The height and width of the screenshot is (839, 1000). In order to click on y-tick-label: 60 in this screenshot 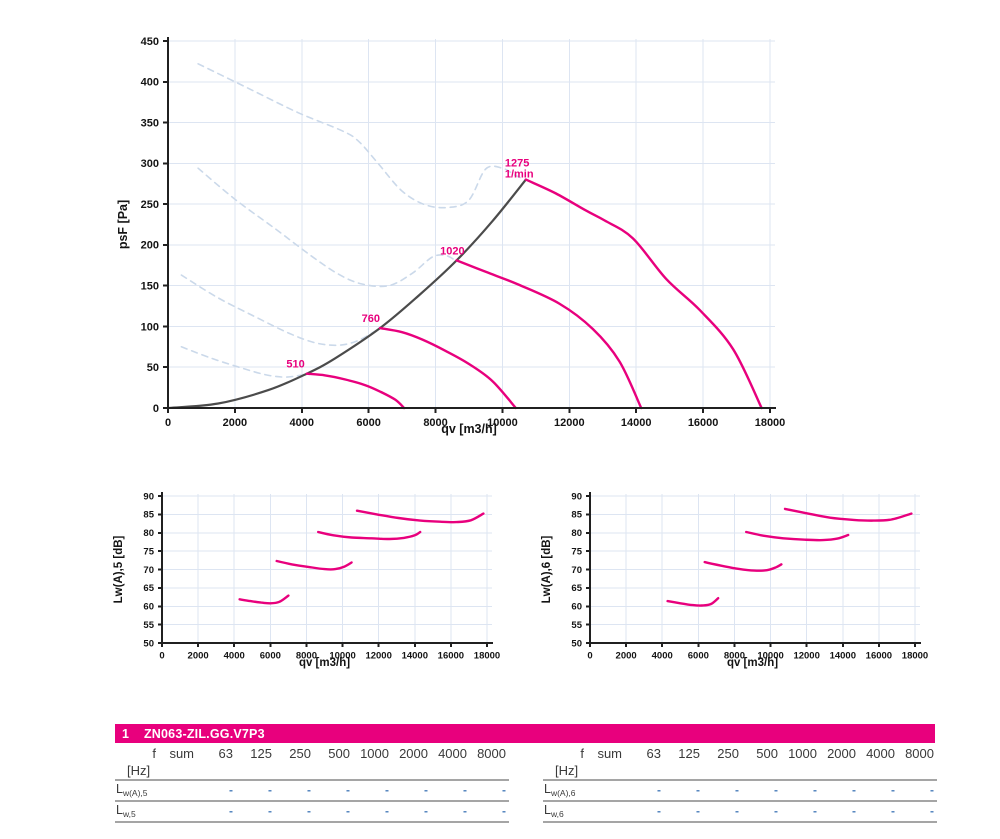, I will do `click(576, 607)`.